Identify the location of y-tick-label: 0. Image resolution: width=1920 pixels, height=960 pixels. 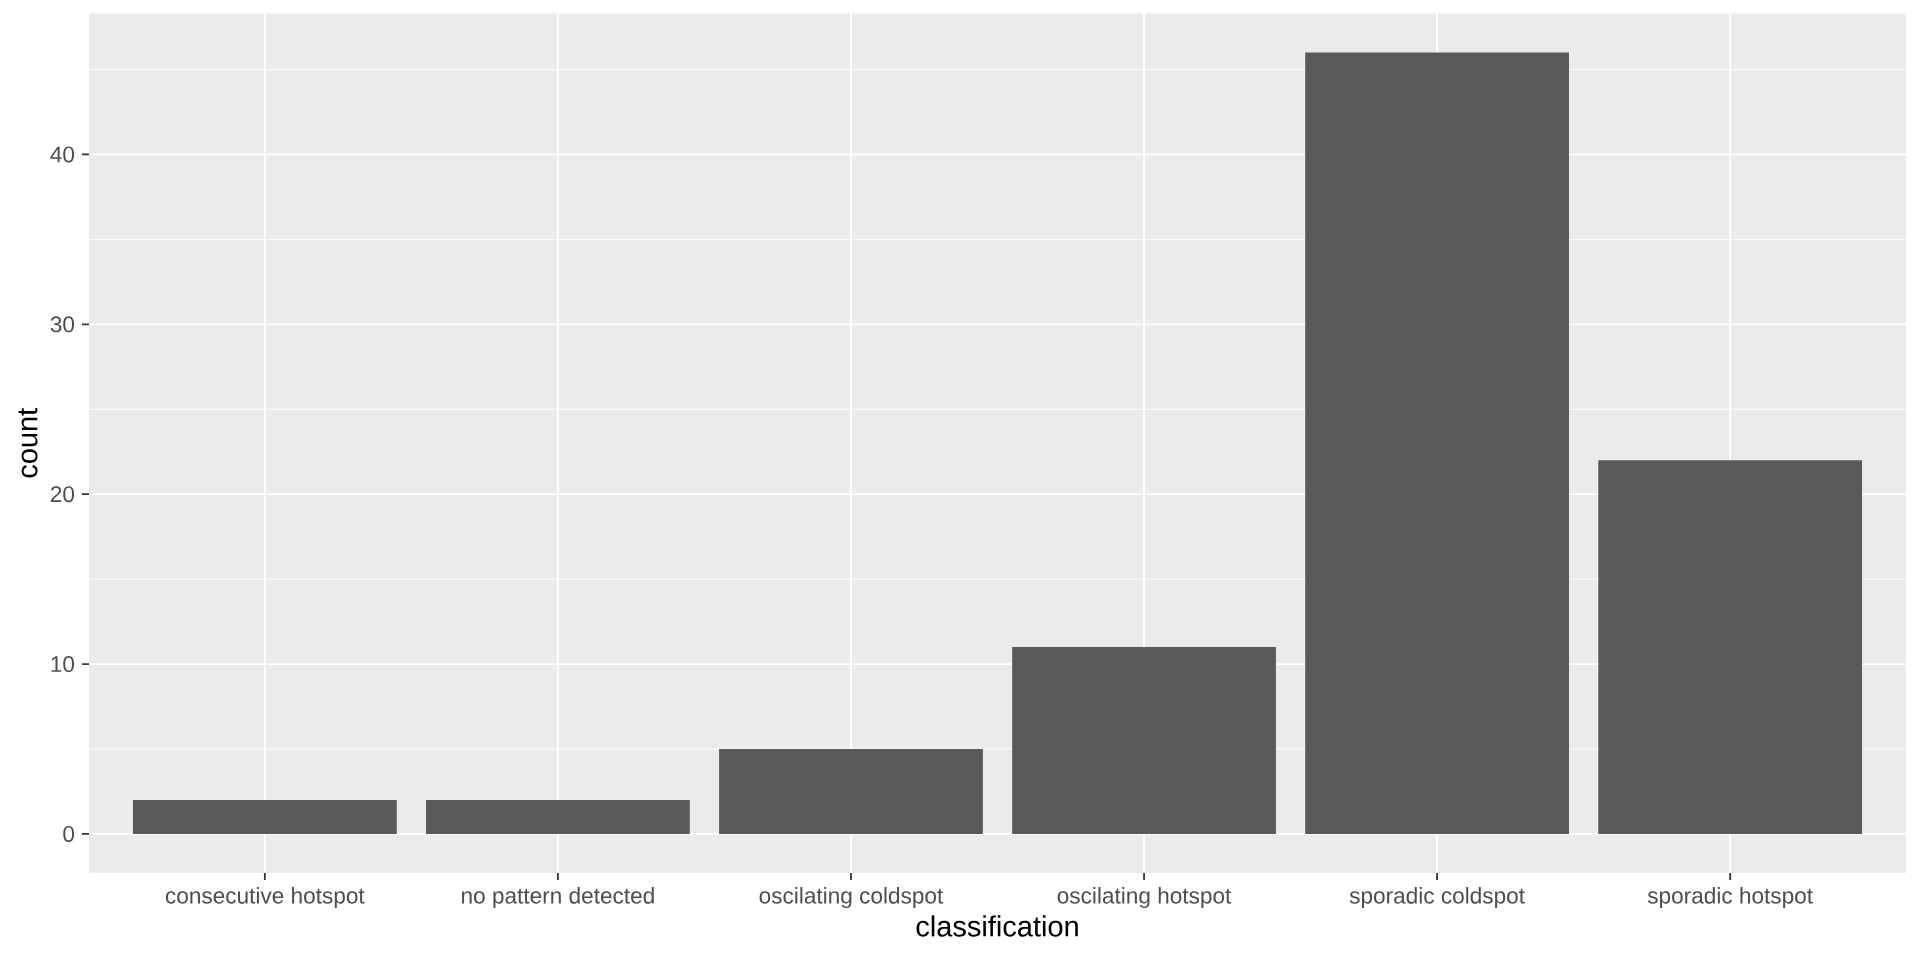
(69, 833).